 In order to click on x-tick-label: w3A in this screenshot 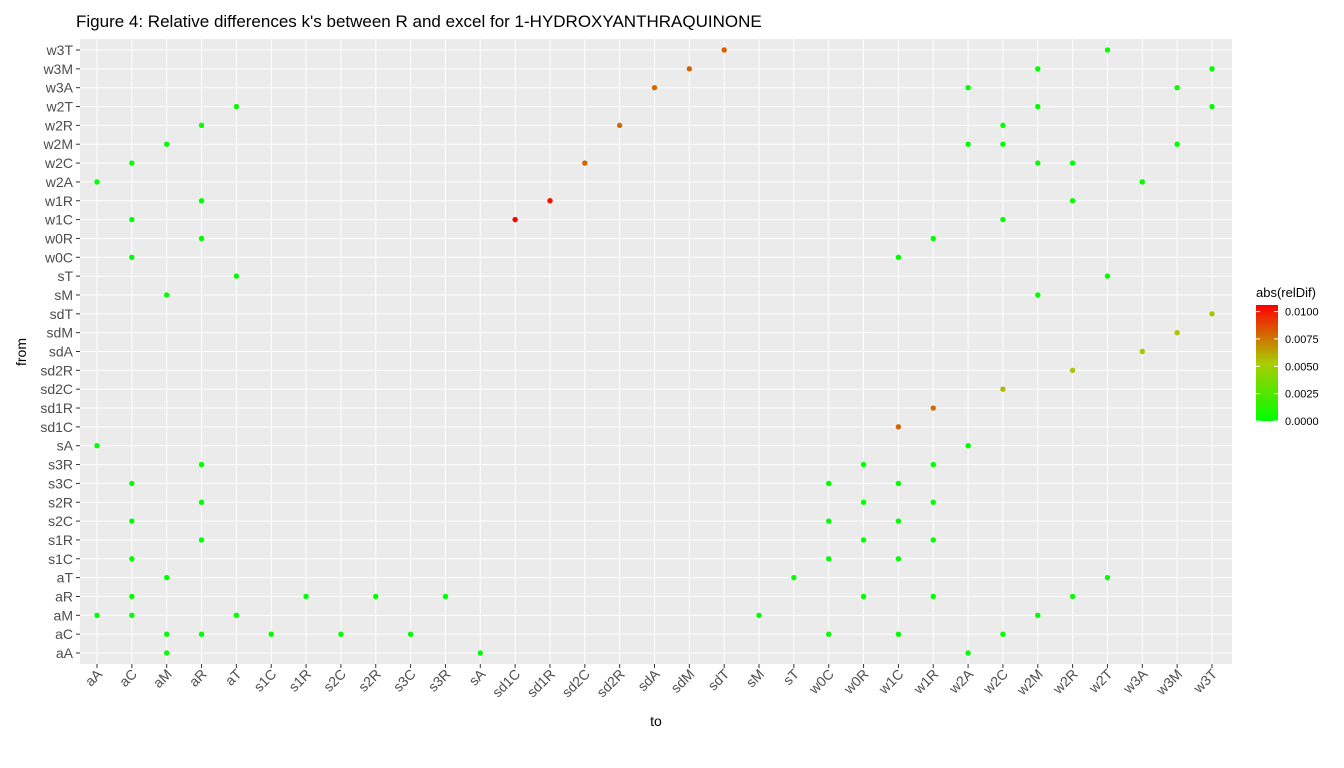, I will do `click(1135, 681)`.